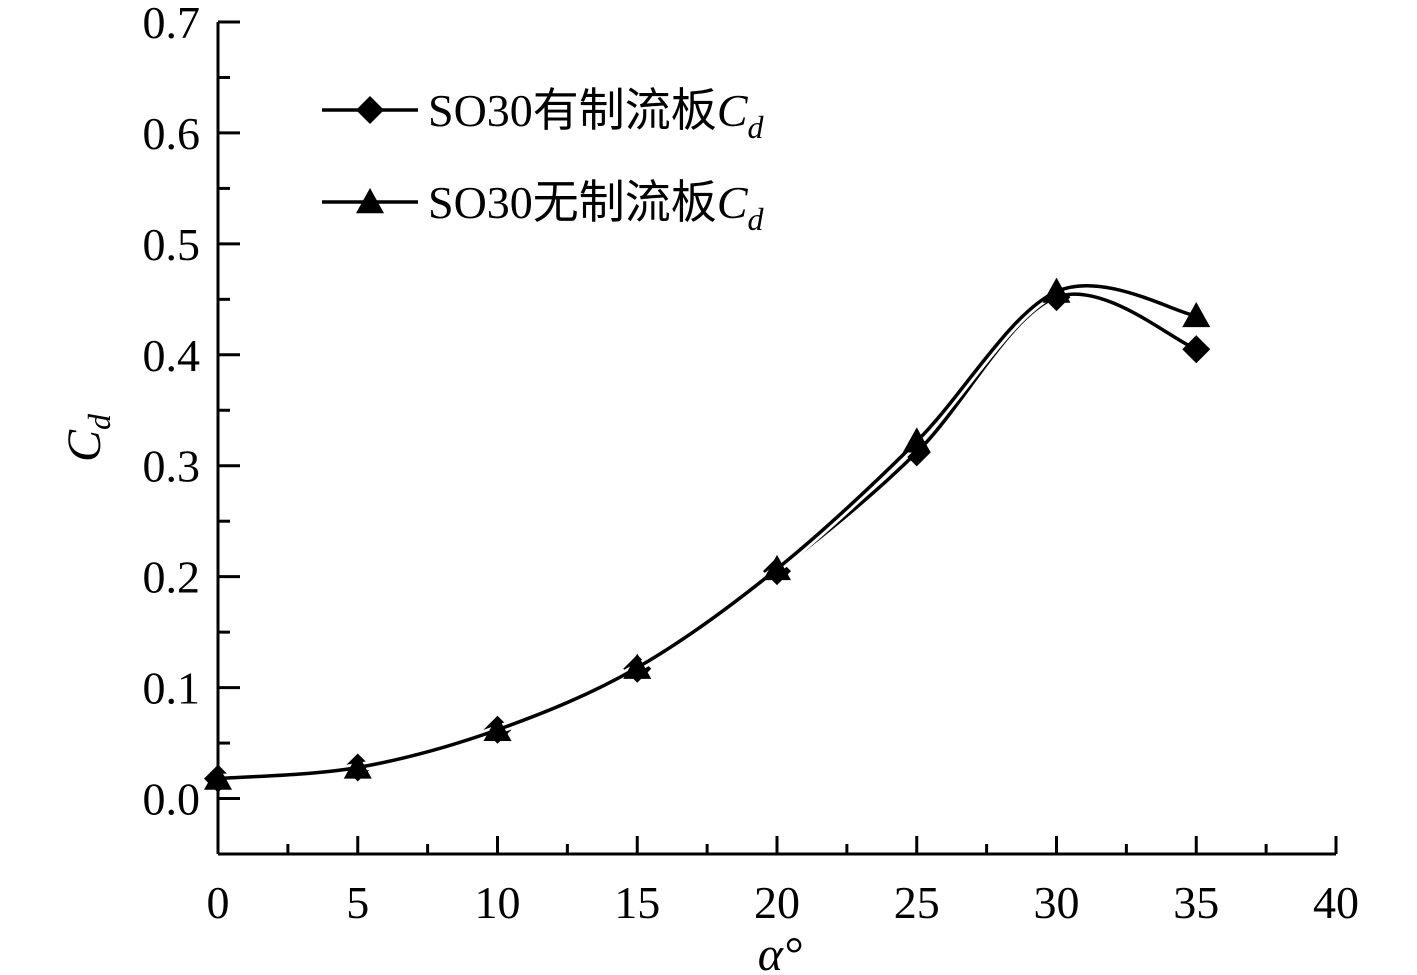 The image size is (1417, 975). I want to click on y-tick-label: 0.2, so click(172, 577).